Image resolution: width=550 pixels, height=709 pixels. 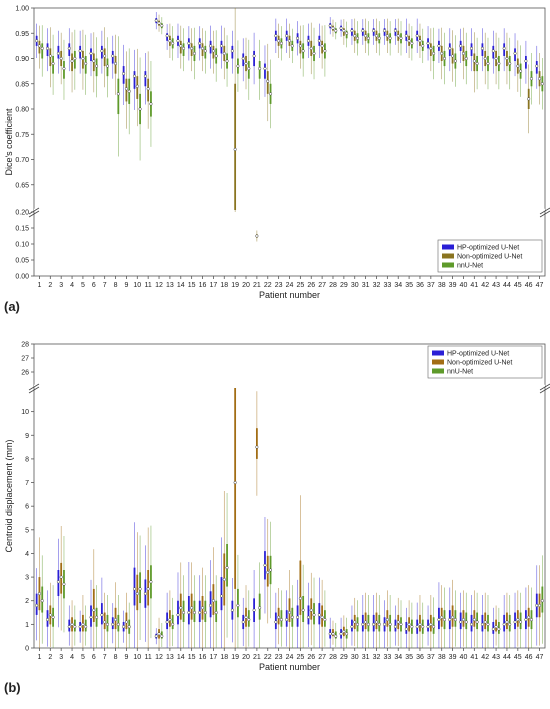 What do you see at coordinates (22, 135) in the screenshot?
I see `y-tick-label: 0.75` at bounding box center [22, 135].